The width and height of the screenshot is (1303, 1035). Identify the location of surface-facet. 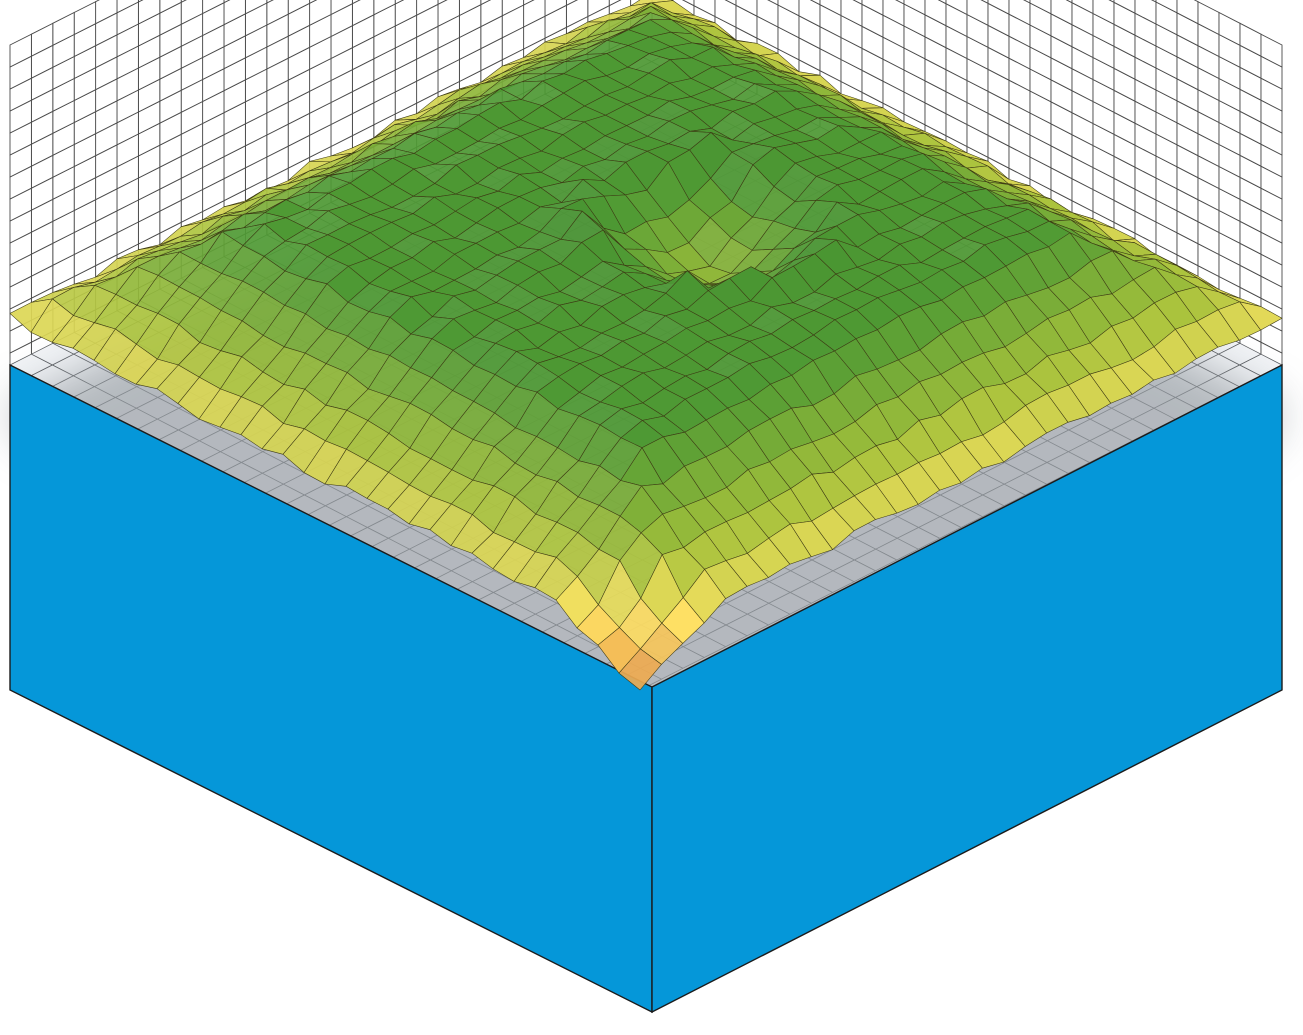
(640, 669).